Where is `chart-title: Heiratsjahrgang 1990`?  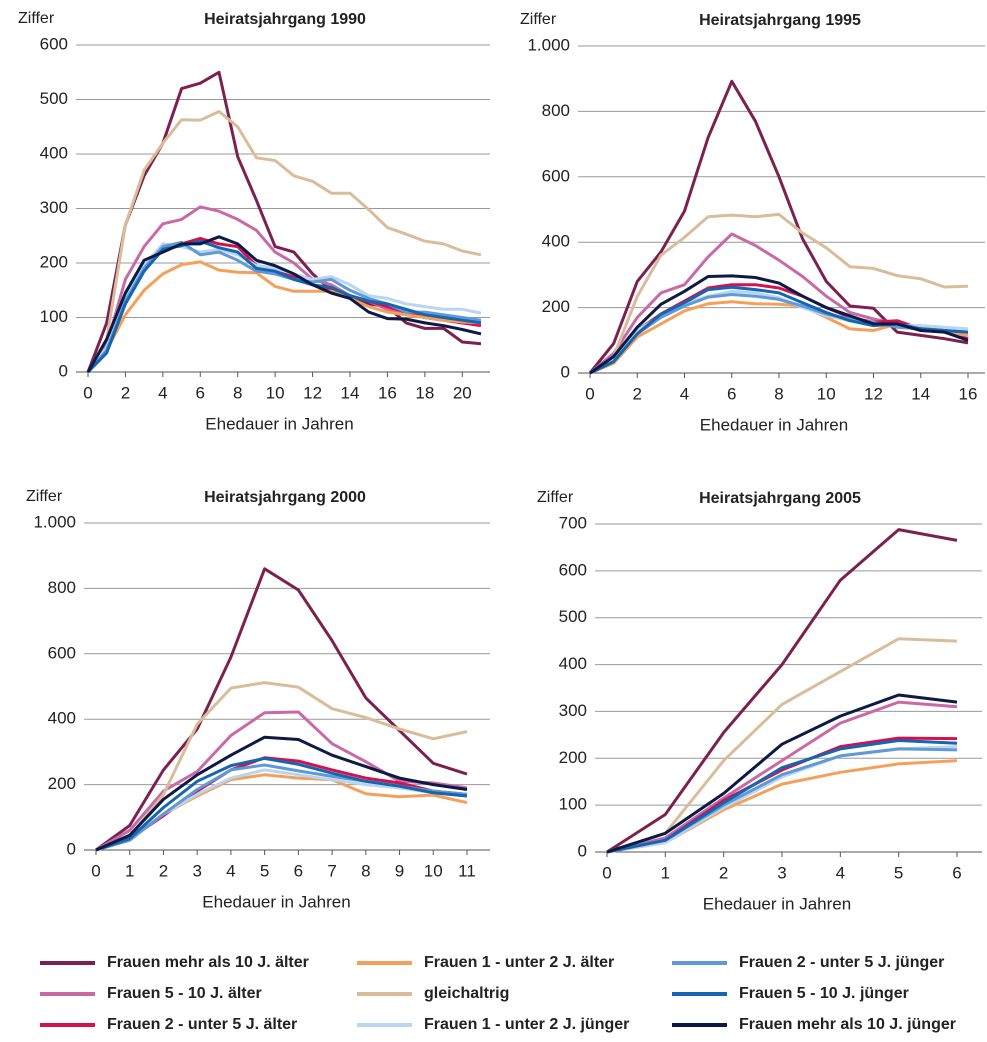 chart-title: Heiratsjahrgang 1990 is located at coordinates (285, 19).